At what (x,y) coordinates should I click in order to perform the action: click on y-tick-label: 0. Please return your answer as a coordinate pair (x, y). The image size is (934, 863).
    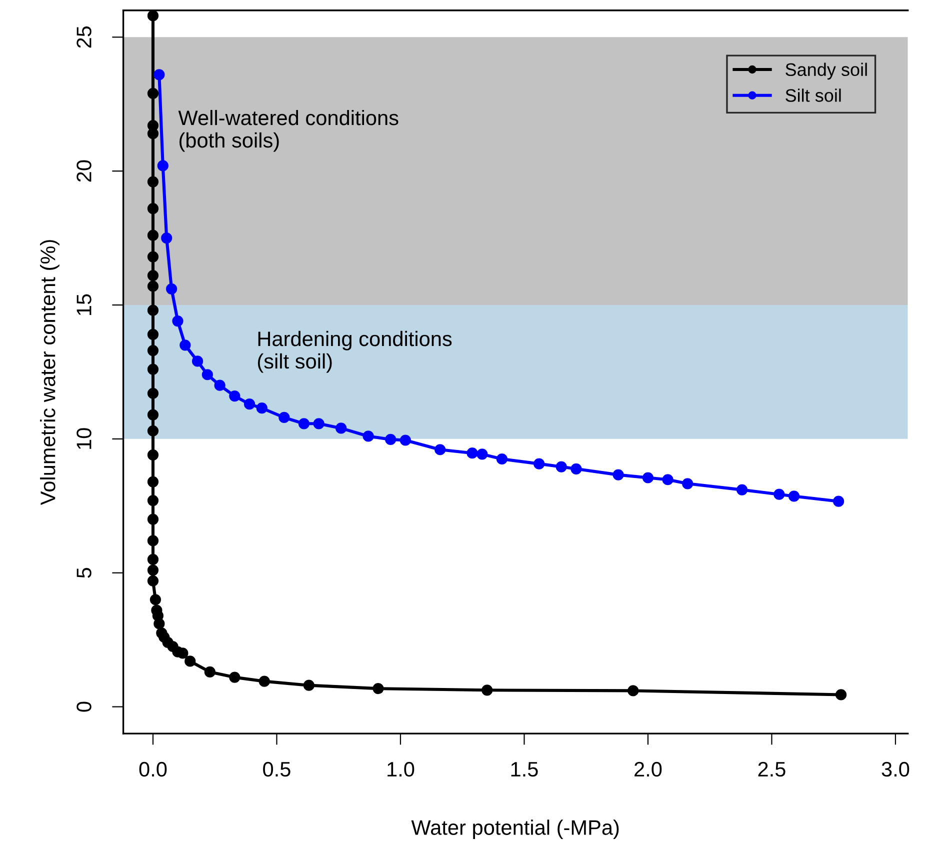
    Looking at the image, I should click on (84, 707).